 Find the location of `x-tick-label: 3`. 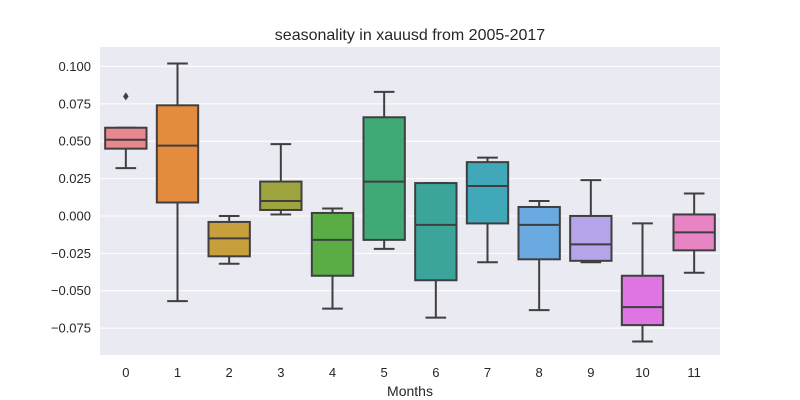

x-tick-label: 3 is located at coordinates (280, 372).